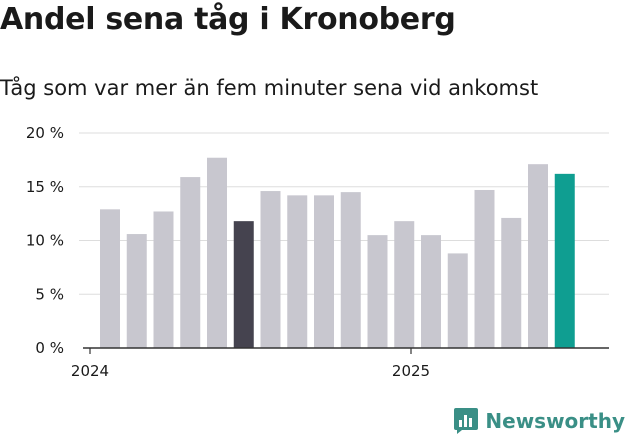  I want to click on x-tick-label: 2025, so click(411, 371).